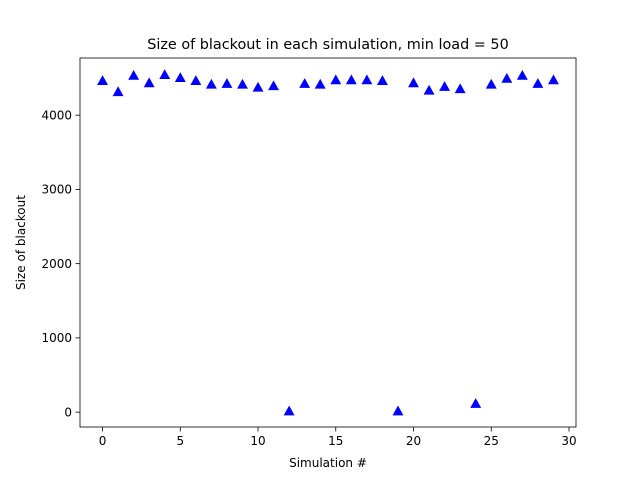 This screenshot has height=480, width=640. What do you see at coordinates (180, 441) in the screenshot?
I see `x-tick-label: 5` at bounding box center [180, 441].